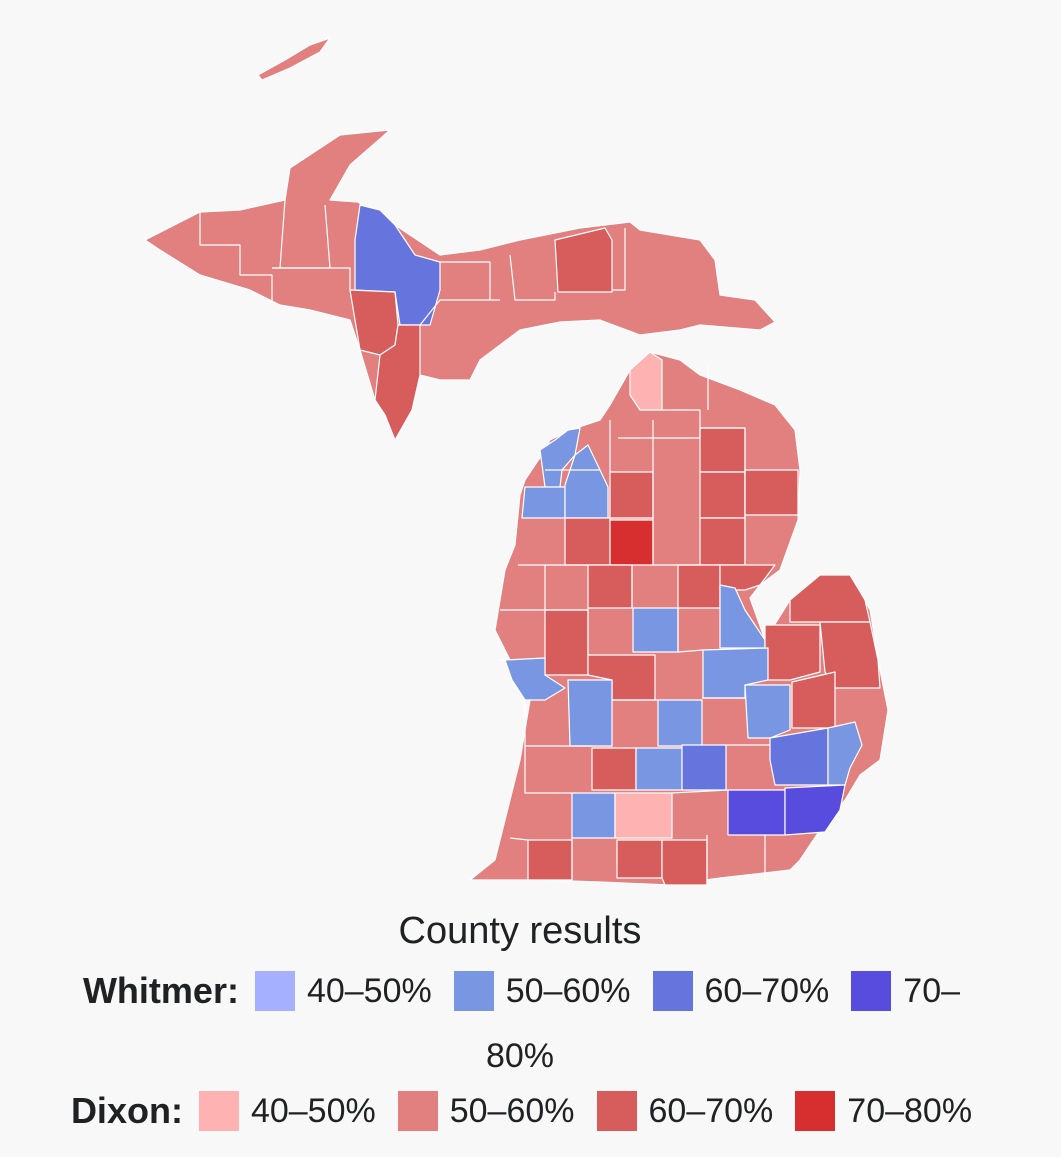  What do you see at coordinates (722, 495) in the screenshot?
I see `county-oscoda` at bounding box center [722, 495].